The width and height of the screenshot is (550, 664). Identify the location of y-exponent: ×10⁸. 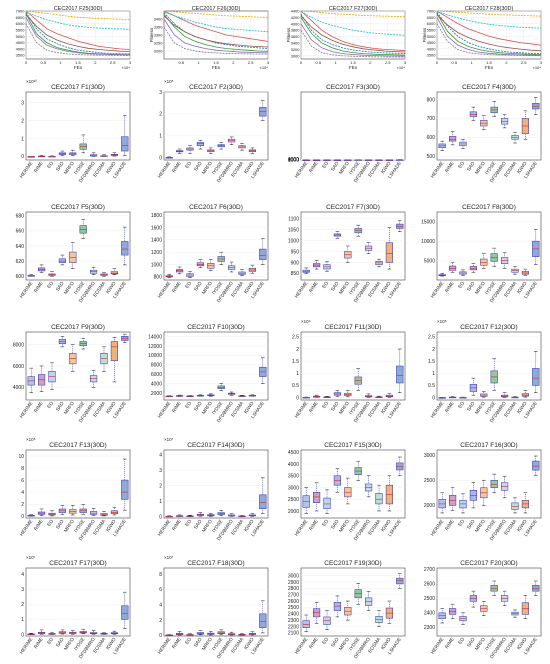
(442, 321).